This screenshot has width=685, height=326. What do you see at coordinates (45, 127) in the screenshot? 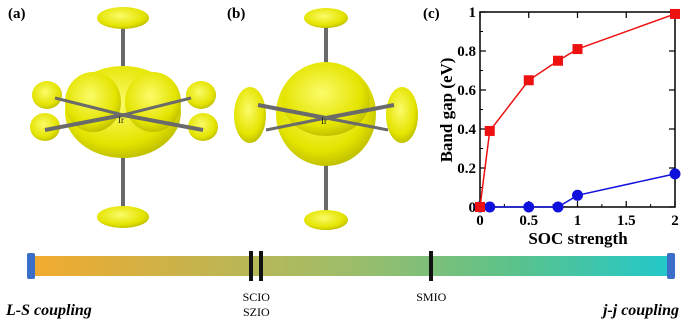
I see `lobe-left-lower` at bounding box center [45, 127].